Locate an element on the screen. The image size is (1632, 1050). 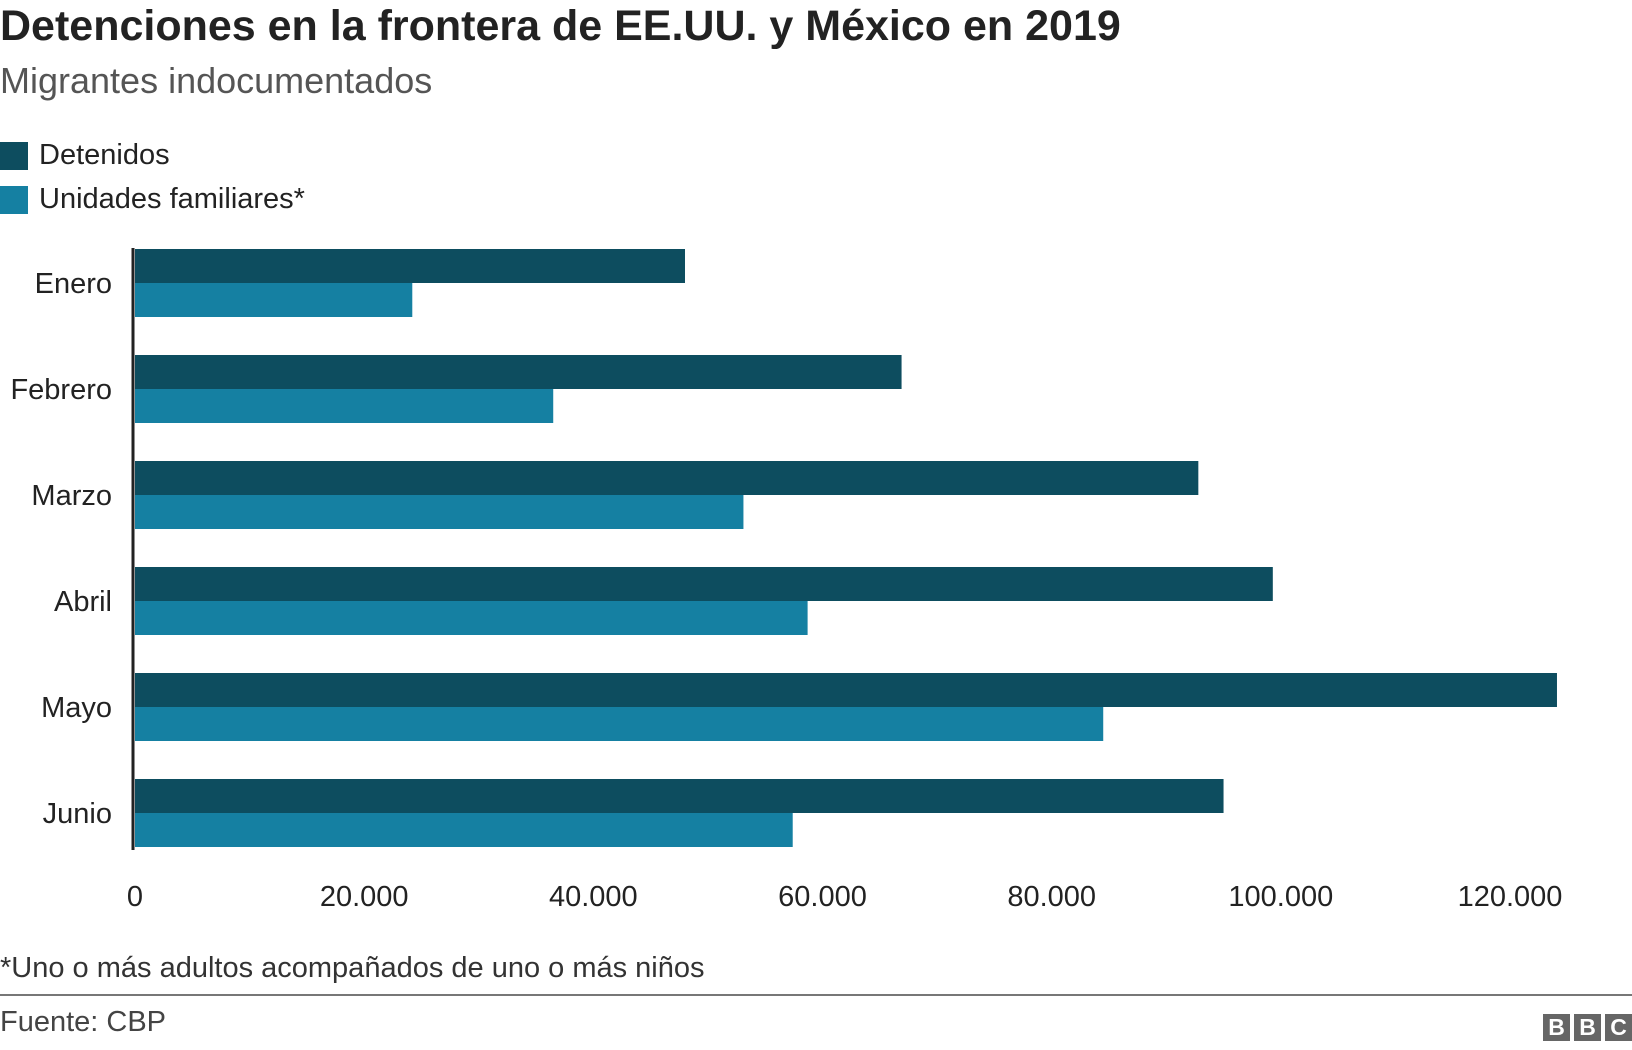
x-tick-label: 20.000 is located at coordinates (364, 897).